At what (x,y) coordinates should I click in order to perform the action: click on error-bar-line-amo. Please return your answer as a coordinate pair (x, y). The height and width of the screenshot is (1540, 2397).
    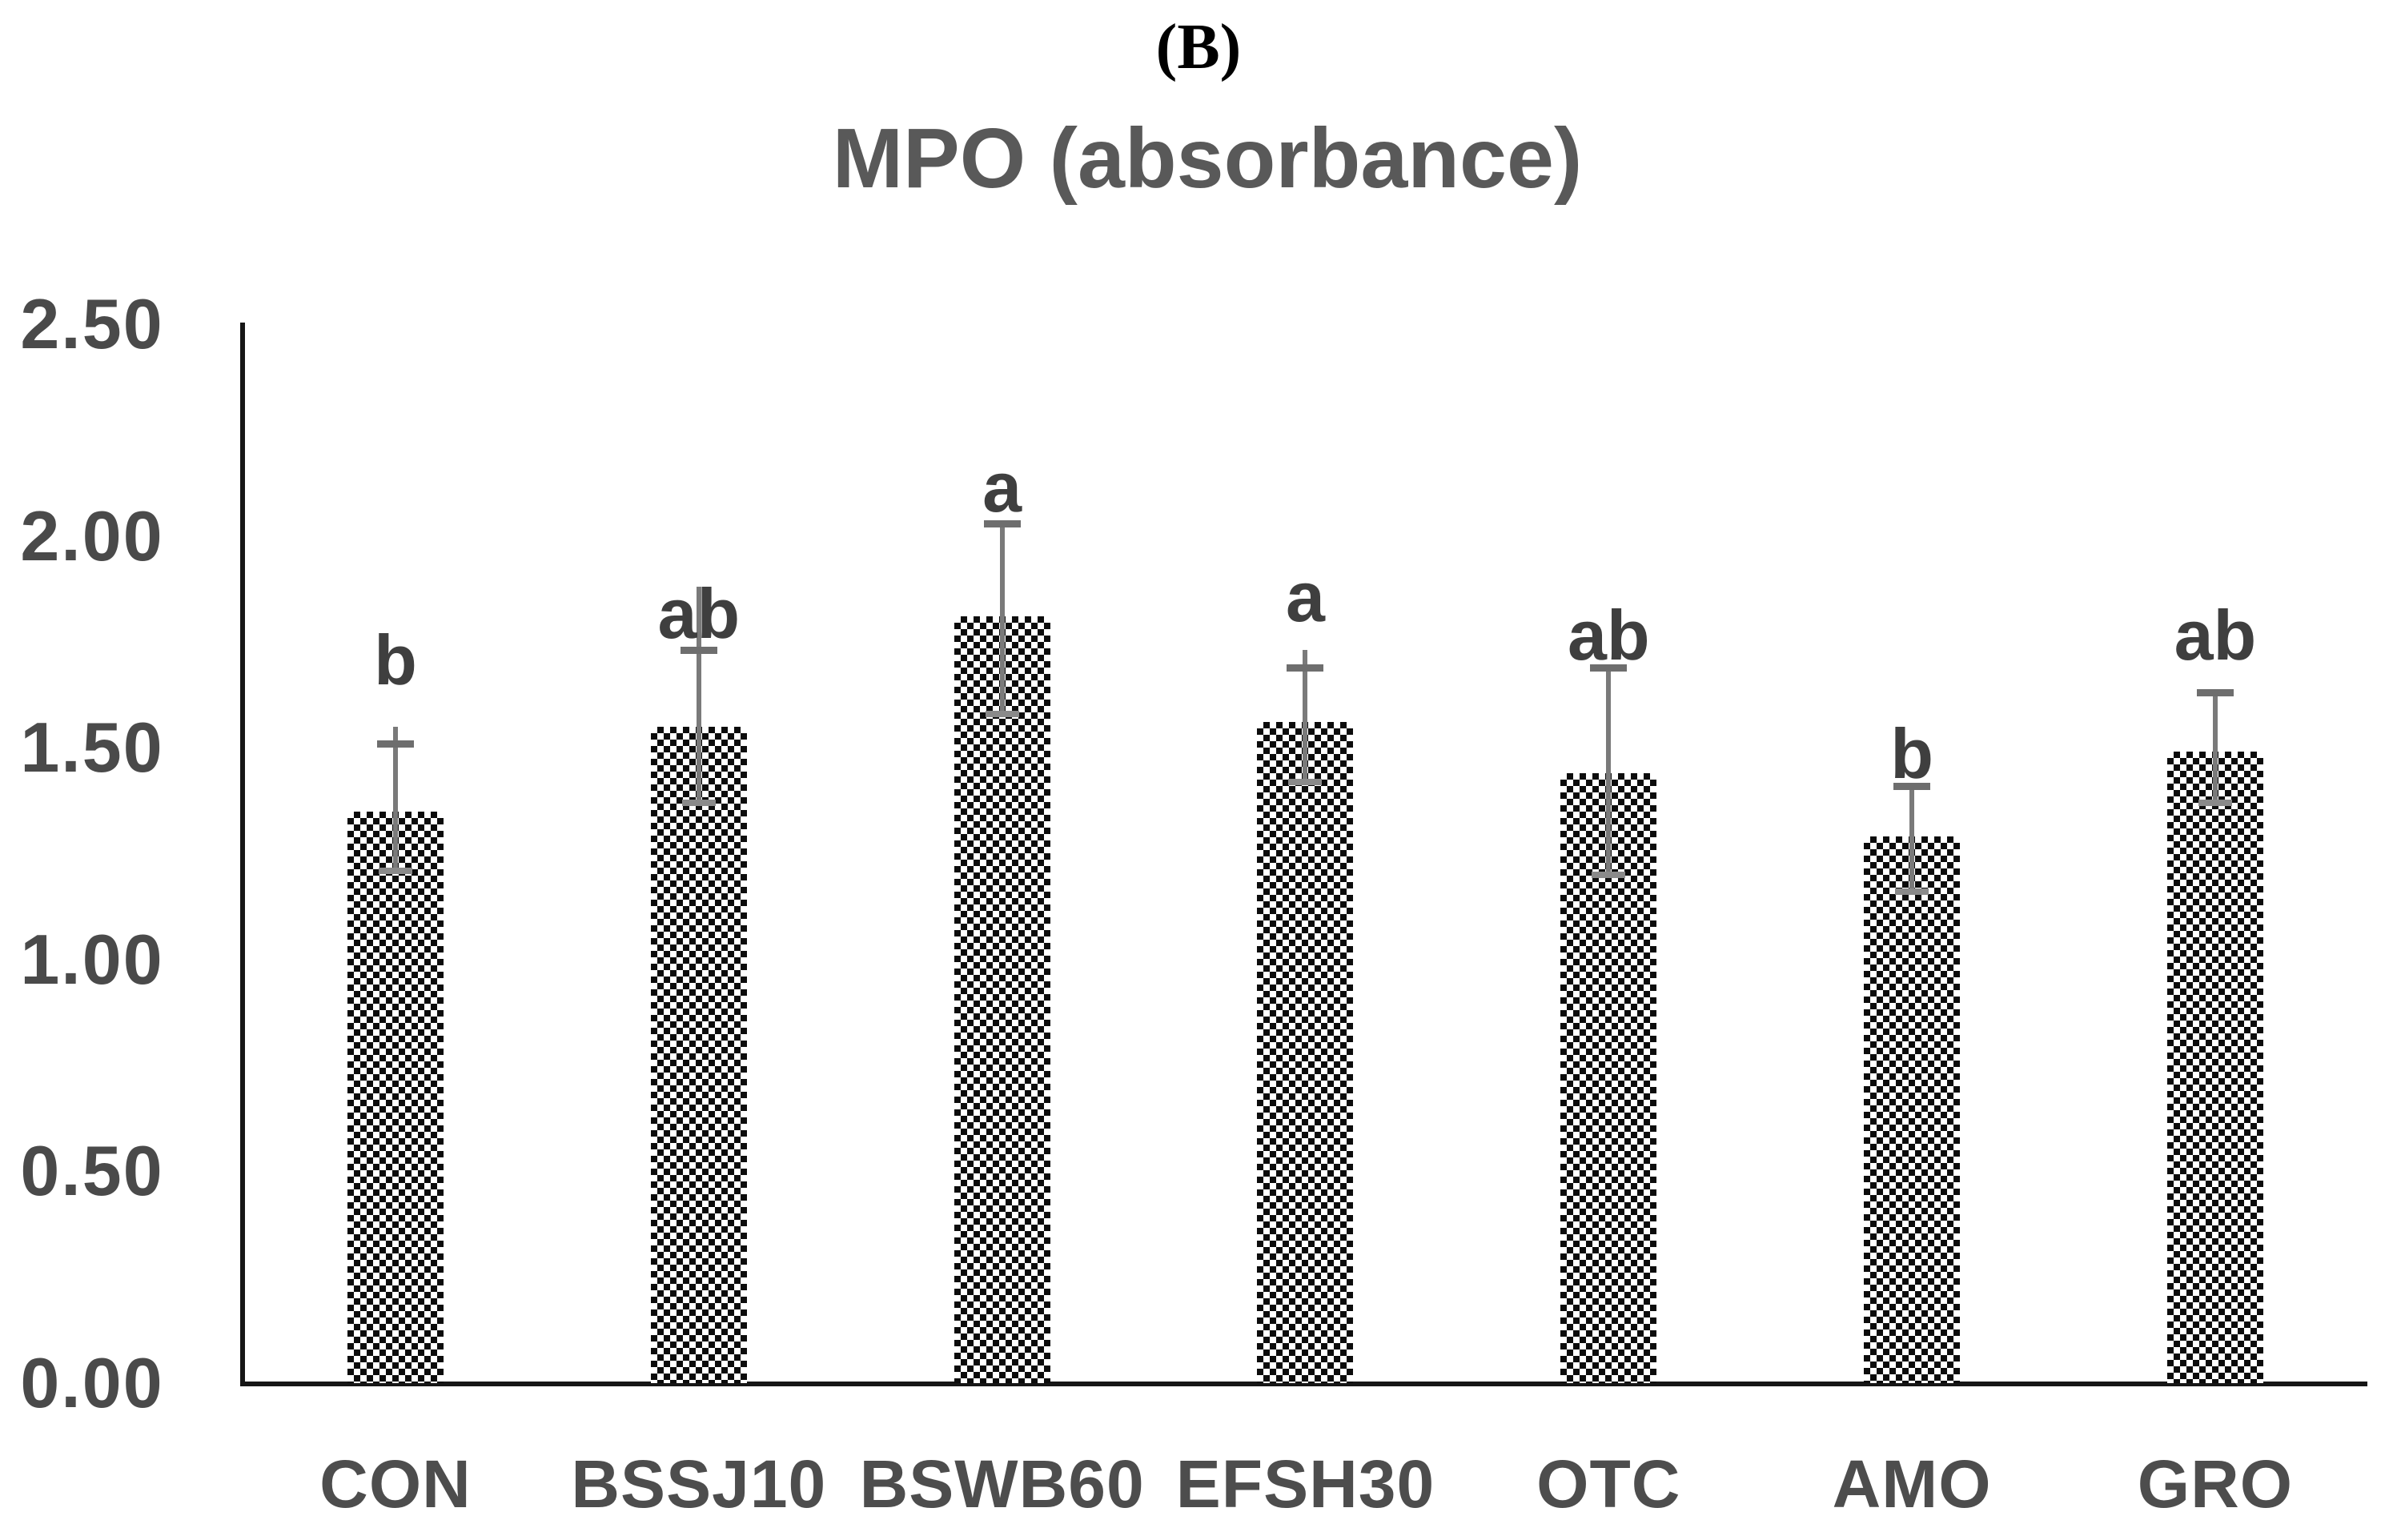
    Looking at the image, I should click on (1912, 839).